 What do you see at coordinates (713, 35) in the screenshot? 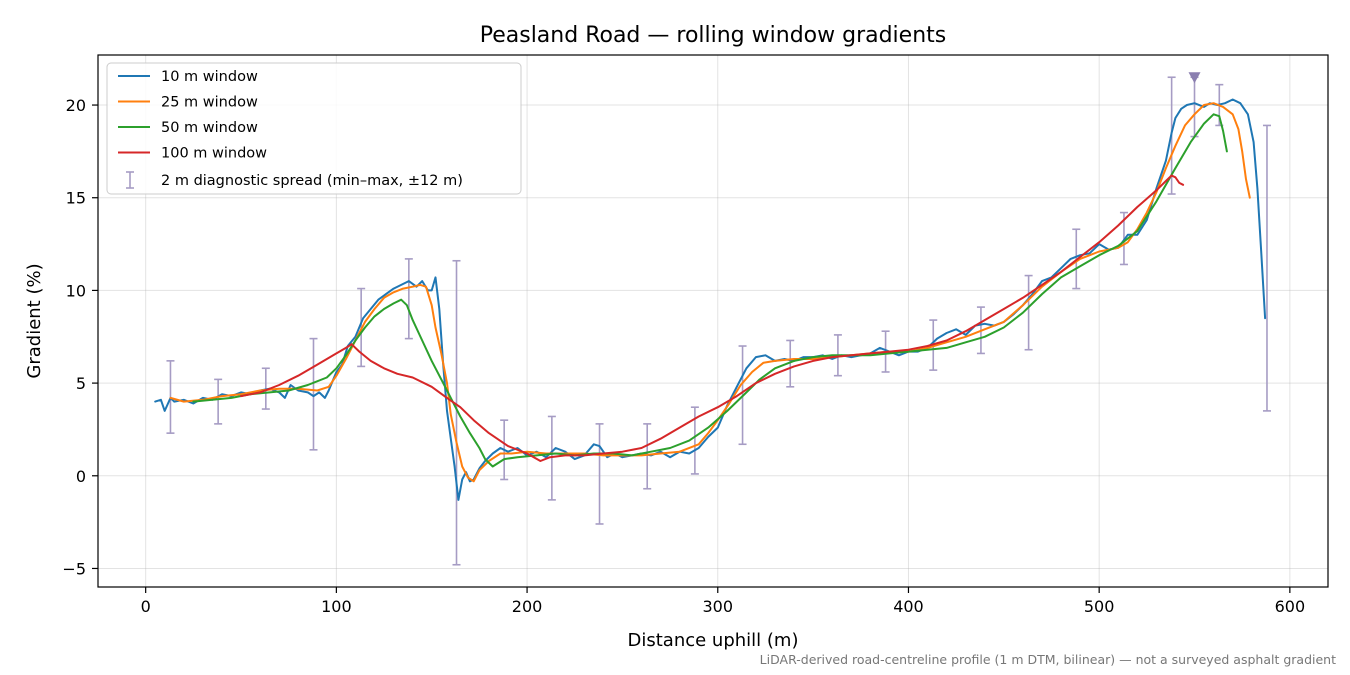
I see `chart-title: Peasland Road — rolling window gradients` at bounding box center [713, 35].